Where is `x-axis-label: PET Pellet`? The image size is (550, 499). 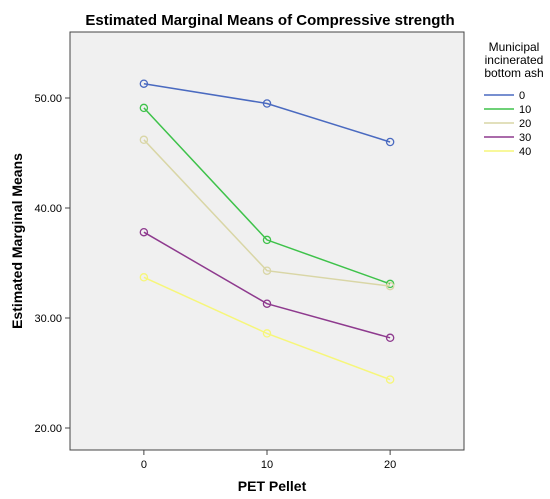 x-axis-label: PET Pellet is located at coordinates (272, 486).